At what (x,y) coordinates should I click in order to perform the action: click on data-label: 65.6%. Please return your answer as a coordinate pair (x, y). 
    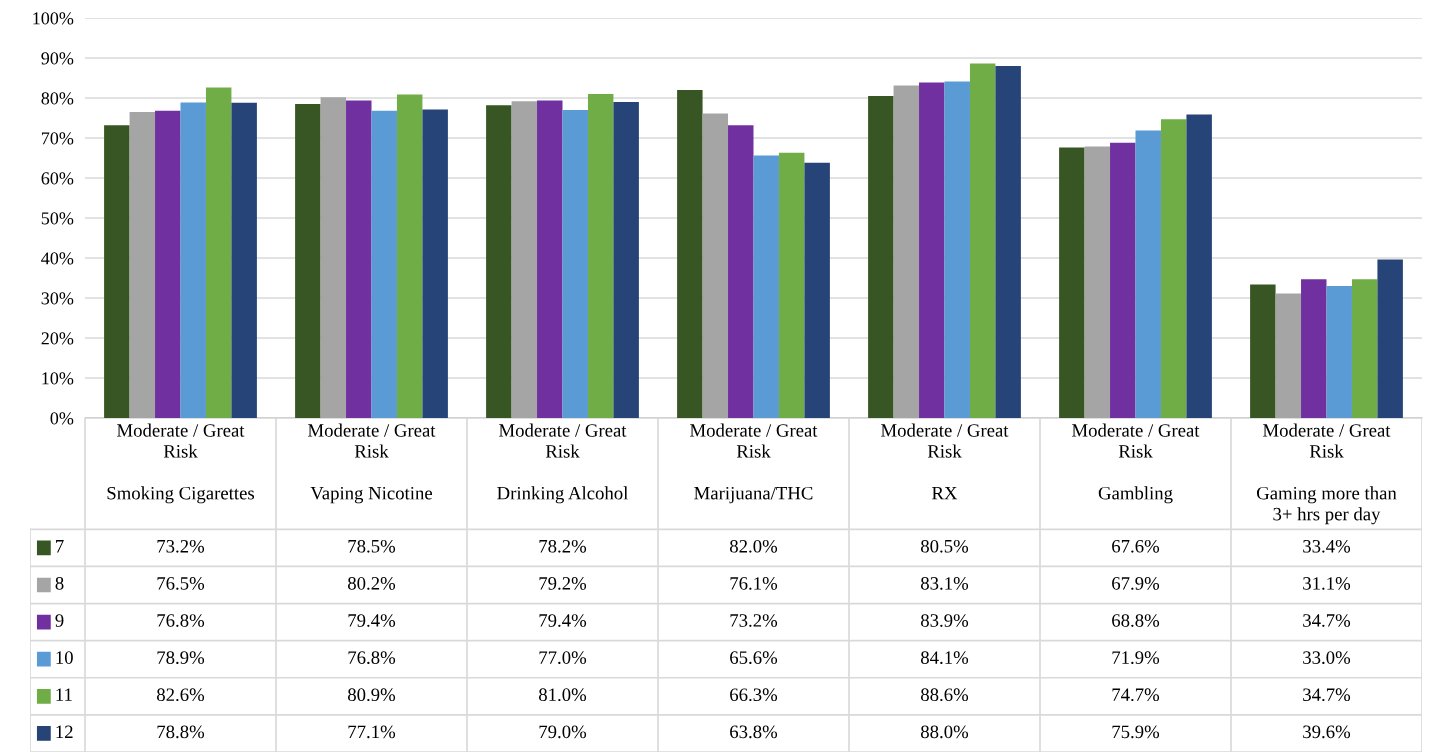
    Looking at the image, I should click on (754, 657).